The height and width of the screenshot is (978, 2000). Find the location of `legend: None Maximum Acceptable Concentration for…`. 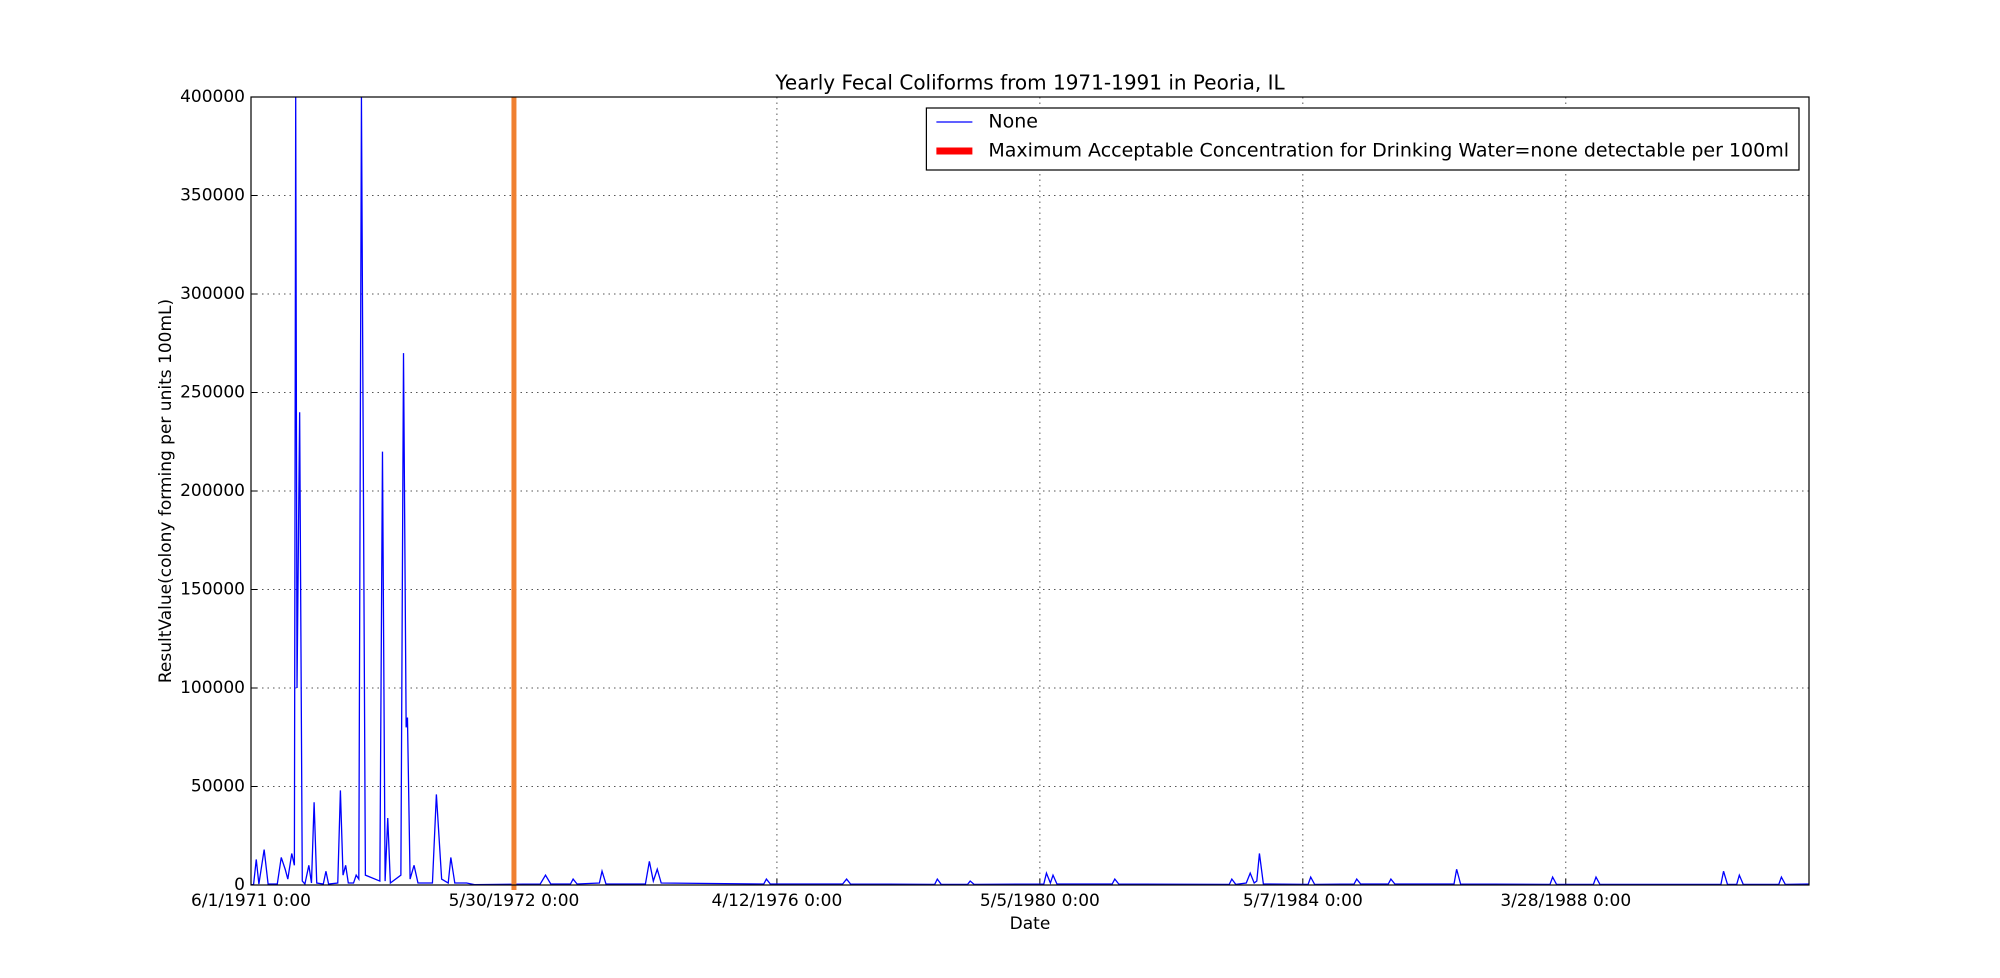

legend: None Maximum Acceptable Concentration for… is located at coordinates (1362, 139).